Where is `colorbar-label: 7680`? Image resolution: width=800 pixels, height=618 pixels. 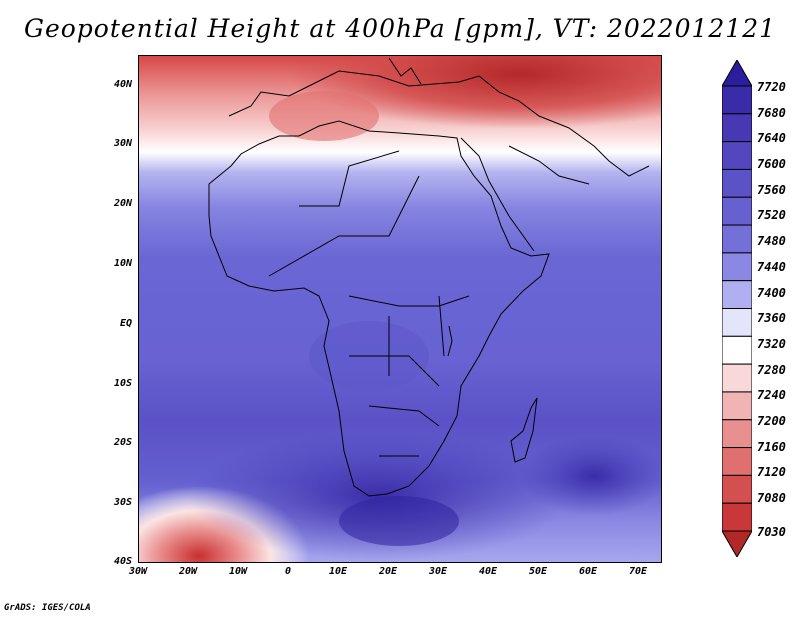 colorbar-label: 7680 is located at coordinates (771, 113).